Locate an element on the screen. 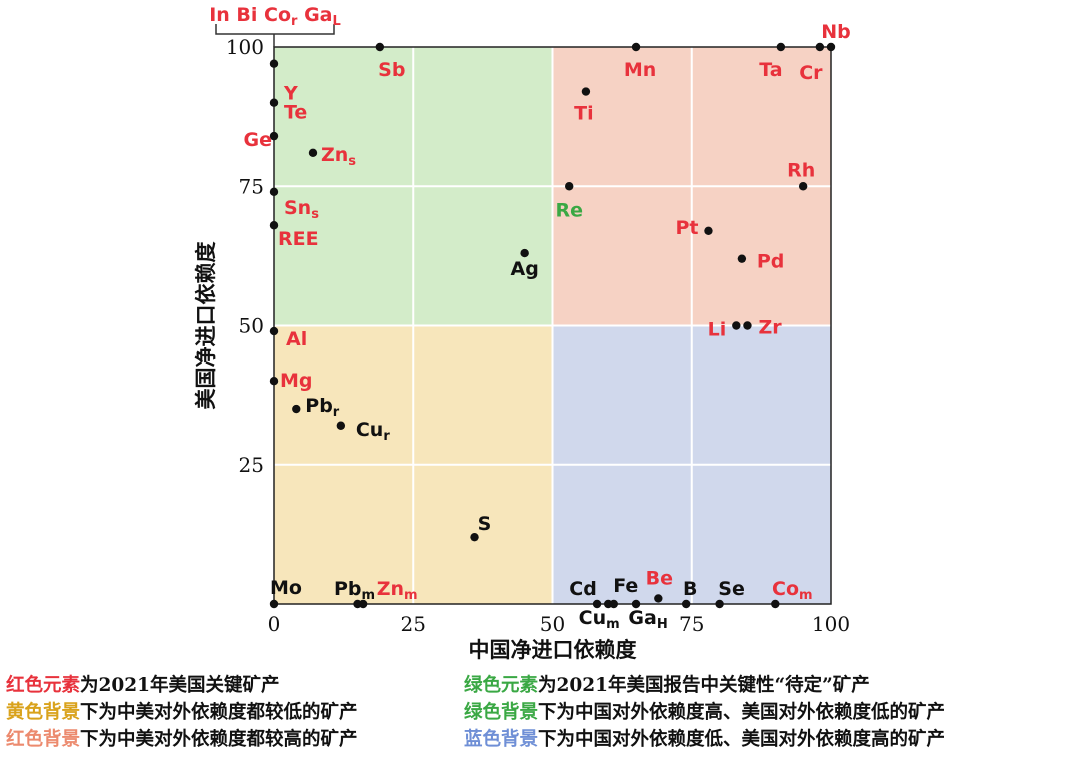 Image resolution: width=1080 pixels, height=758 pixels. point-label: Sns is located at coordinates (301, 209).